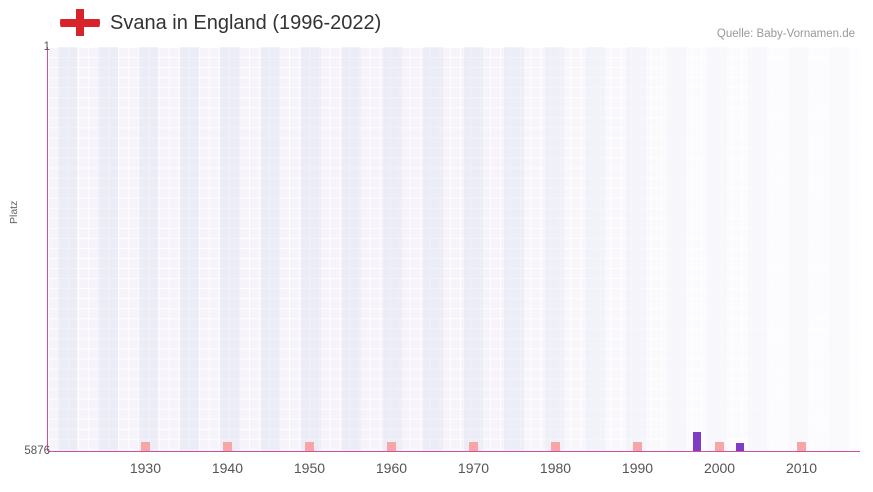  Describe the element at coordinates (801, 468) in the screenshot. I see `x-tick-label-2010: 2010` at that location.